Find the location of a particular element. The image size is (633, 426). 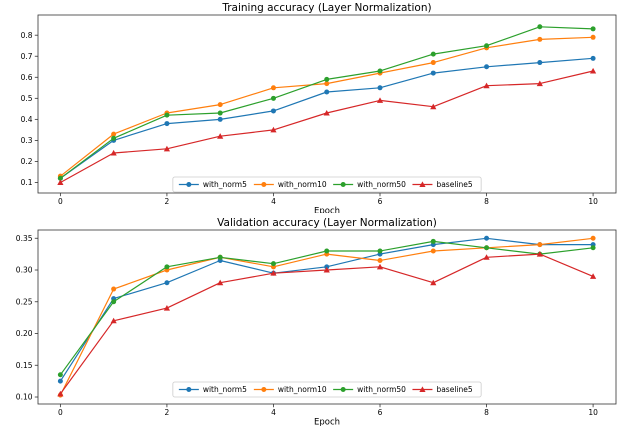

y-tick-label: 0.5 is located at coordinates (27, 98).